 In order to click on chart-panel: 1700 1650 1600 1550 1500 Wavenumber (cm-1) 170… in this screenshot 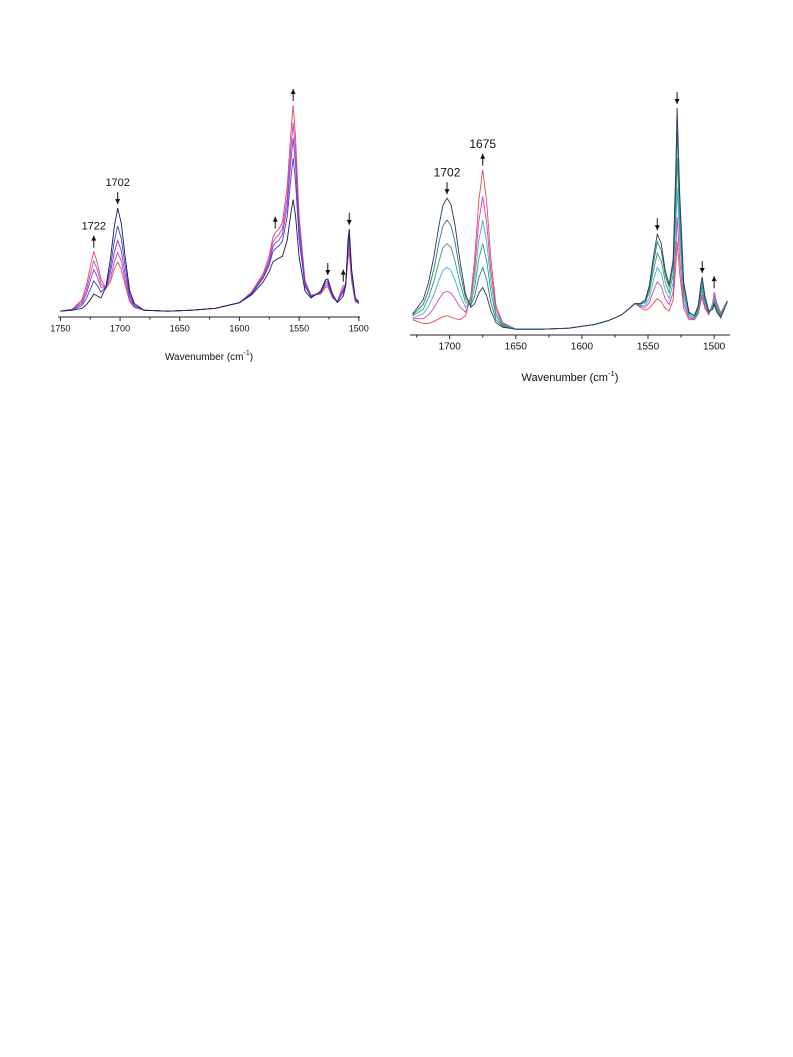, I will do `click(570, 238)`.